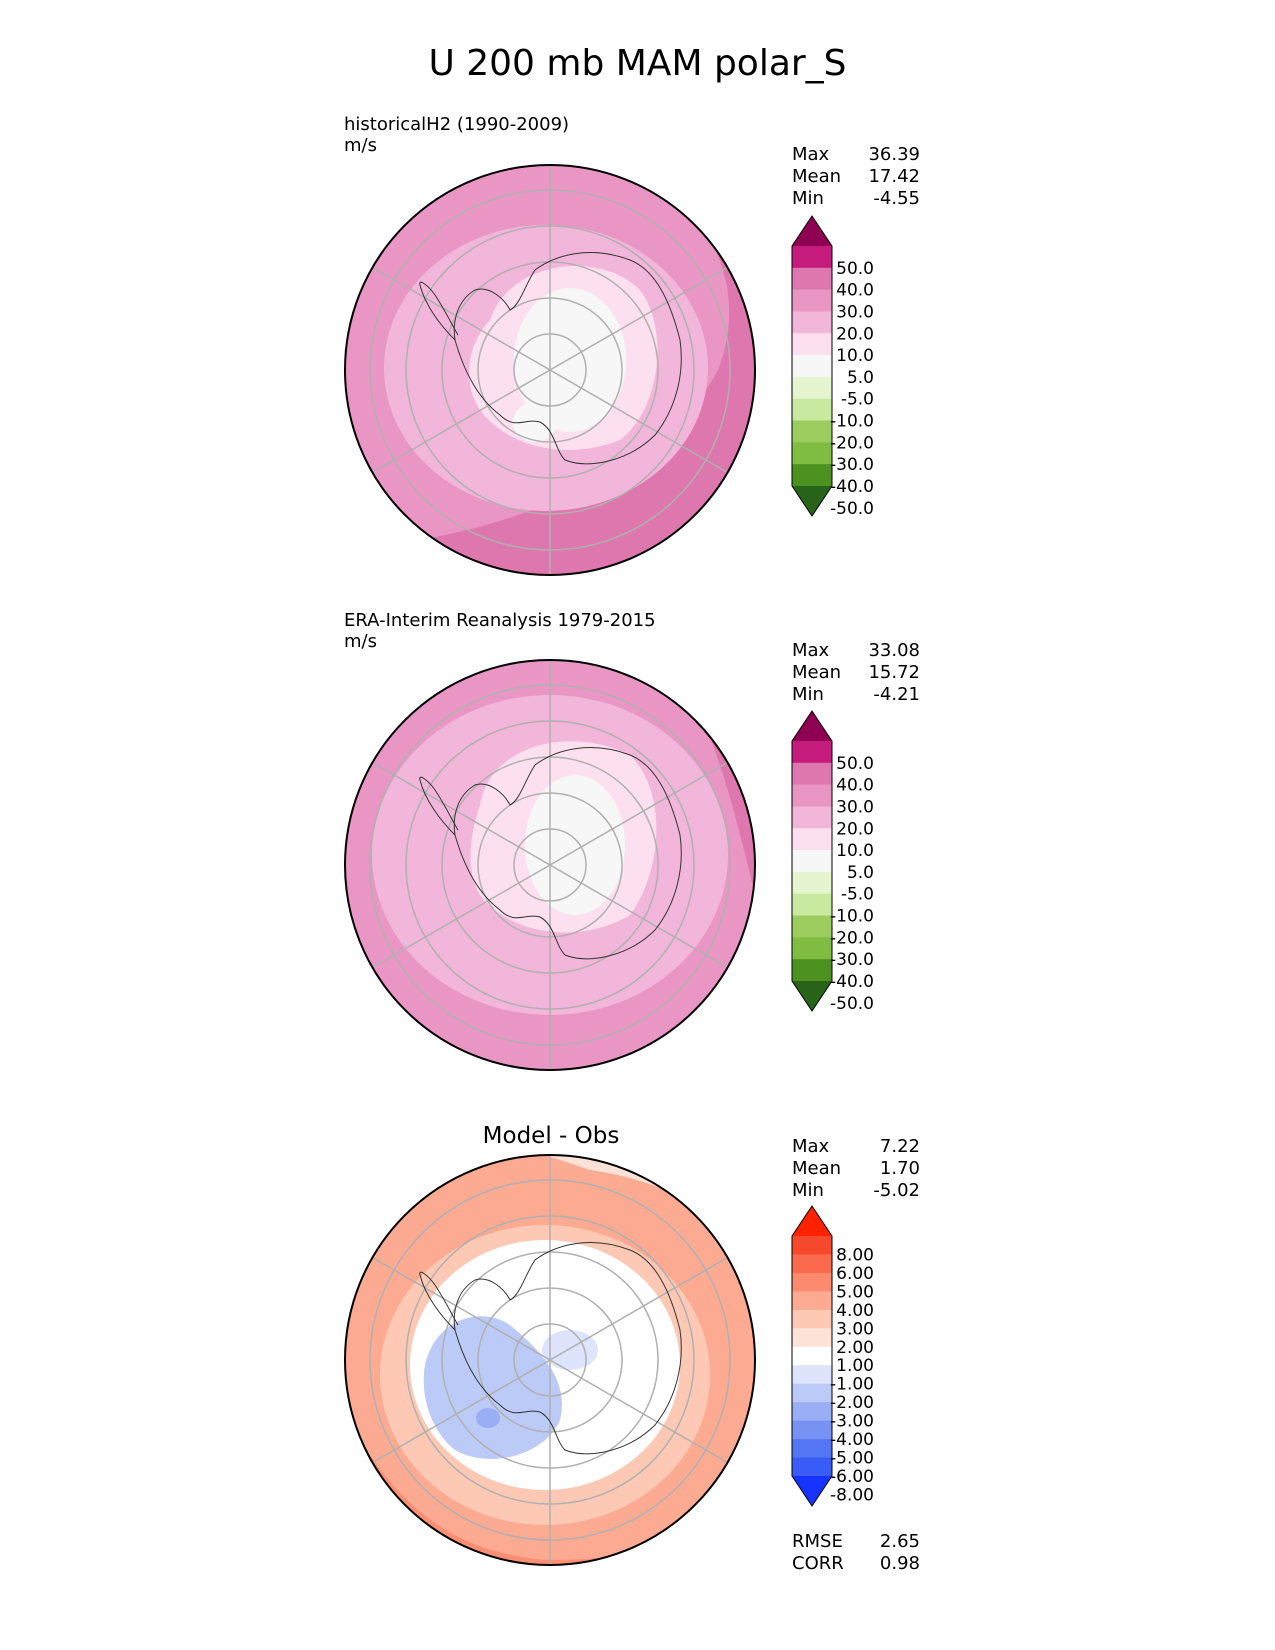  What do you see at coordinates (852, 1495) in the screenshot?
I see `colorbar-tick-label: -8.00` at bounding box center [852, 1495].